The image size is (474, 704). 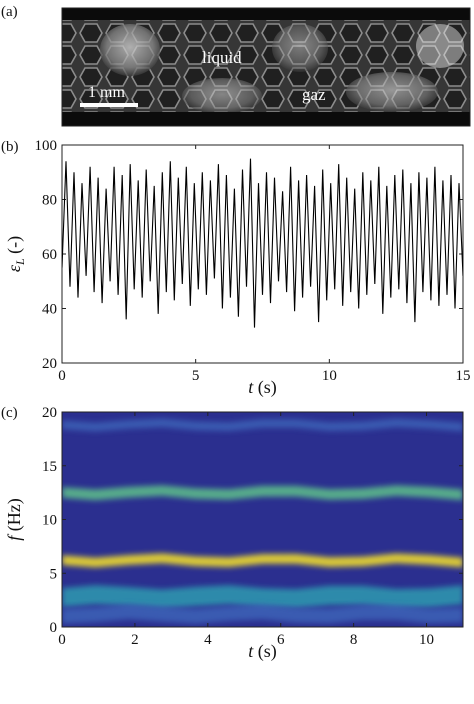 What do you see at coordinates (9, 413) in the screenshot?
I see `panel-label-c: (c)` at bounding box center [9, 413].